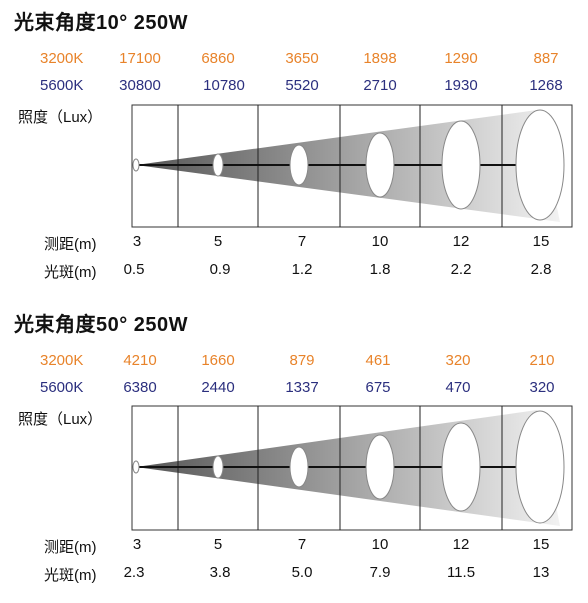 The width and height of the screenshot is (588, 603). What do you see at coordinates (218, 360) in the screenshot?
I see `warm-lux-value: 1660` at bounding box center [218, 360].